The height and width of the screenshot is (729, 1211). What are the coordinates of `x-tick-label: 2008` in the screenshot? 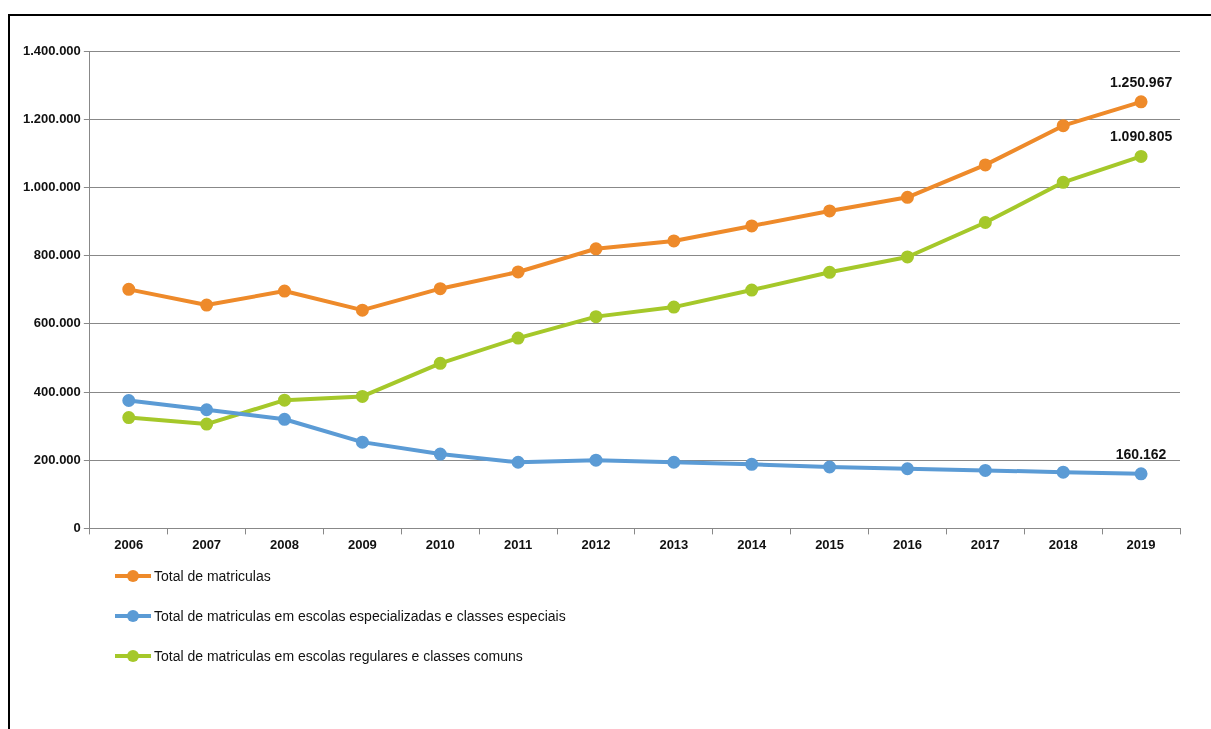 It's located at (284, 544).